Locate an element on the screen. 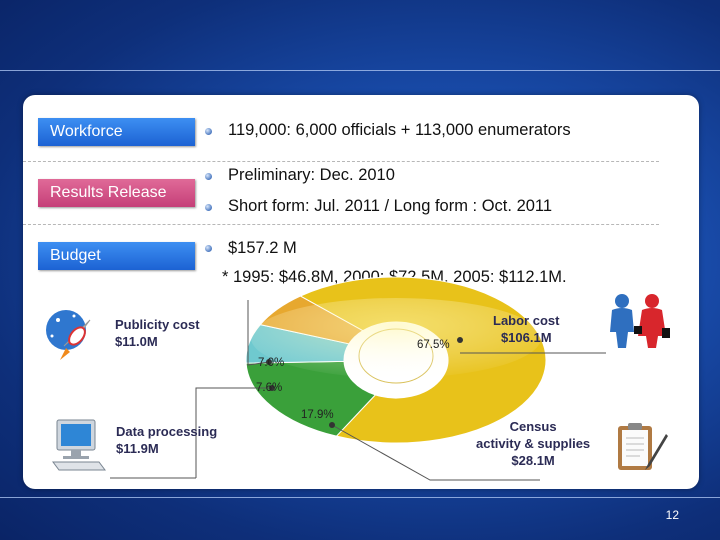  callout-census: Census activity & supplies $28.1M is located at coordinates (533, 443).